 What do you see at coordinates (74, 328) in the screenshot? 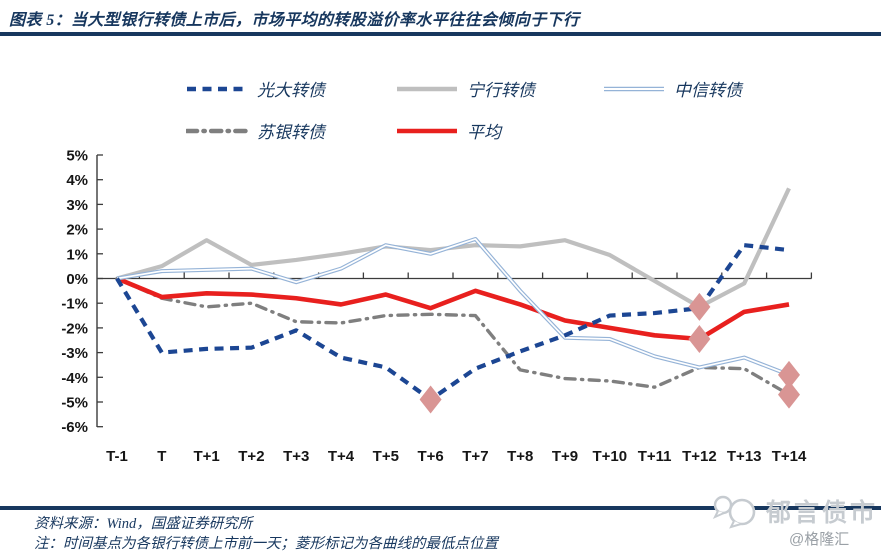
I see `svg-text: -2%` at bounding box center [74, 328].